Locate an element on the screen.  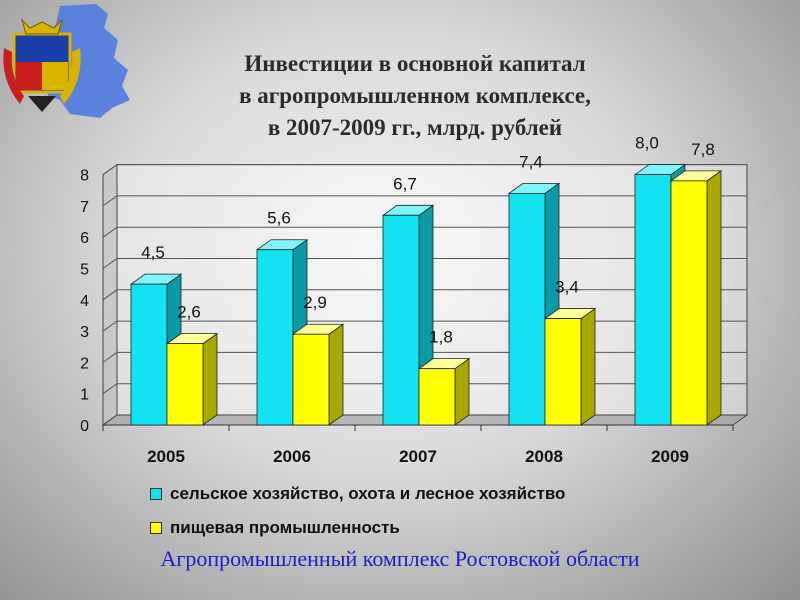
legend-item-food-industry: пищевая промышленность is located at coordinates (357, 528).